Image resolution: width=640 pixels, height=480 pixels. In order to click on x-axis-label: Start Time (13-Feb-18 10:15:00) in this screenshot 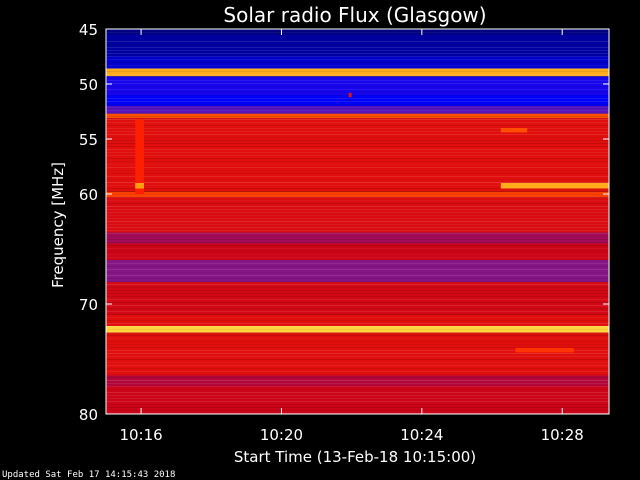, I will do `click(355, 457)`.